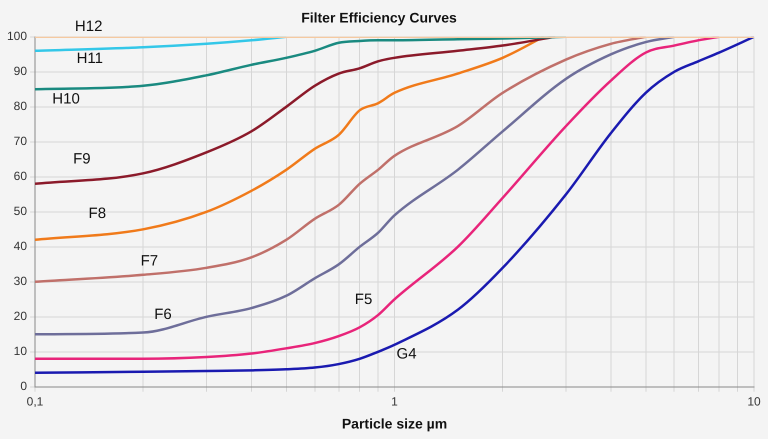  Describe the element at coordinates (17, 36) in the screenshot. I see `y-tick-label: 100` at that location.